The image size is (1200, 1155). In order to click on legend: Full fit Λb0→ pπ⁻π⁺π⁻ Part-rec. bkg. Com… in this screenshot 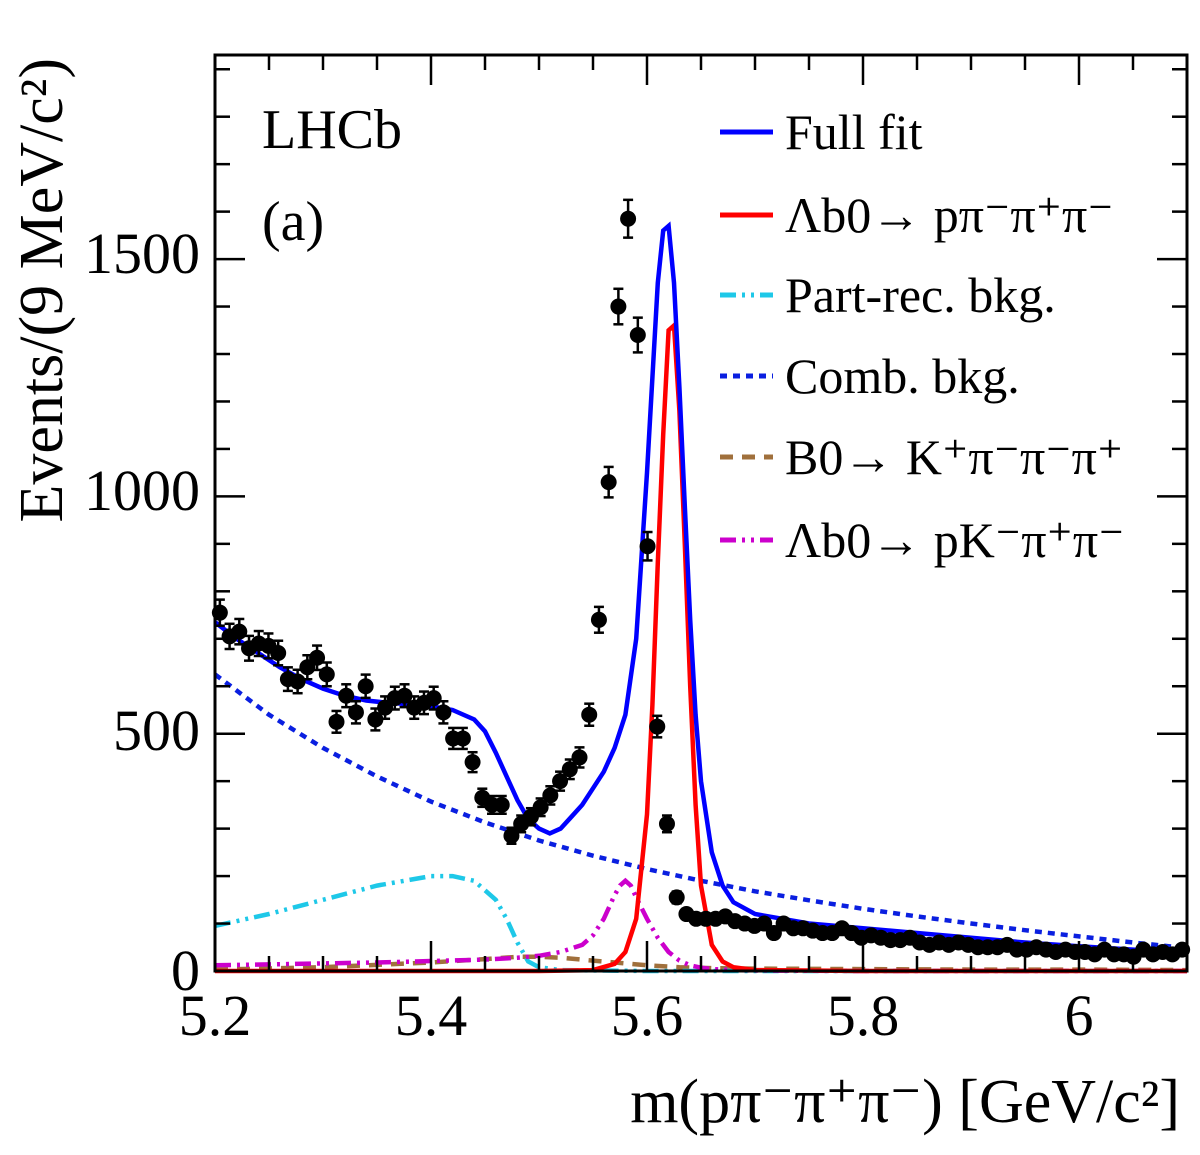, I will do `click(922, 336)`.